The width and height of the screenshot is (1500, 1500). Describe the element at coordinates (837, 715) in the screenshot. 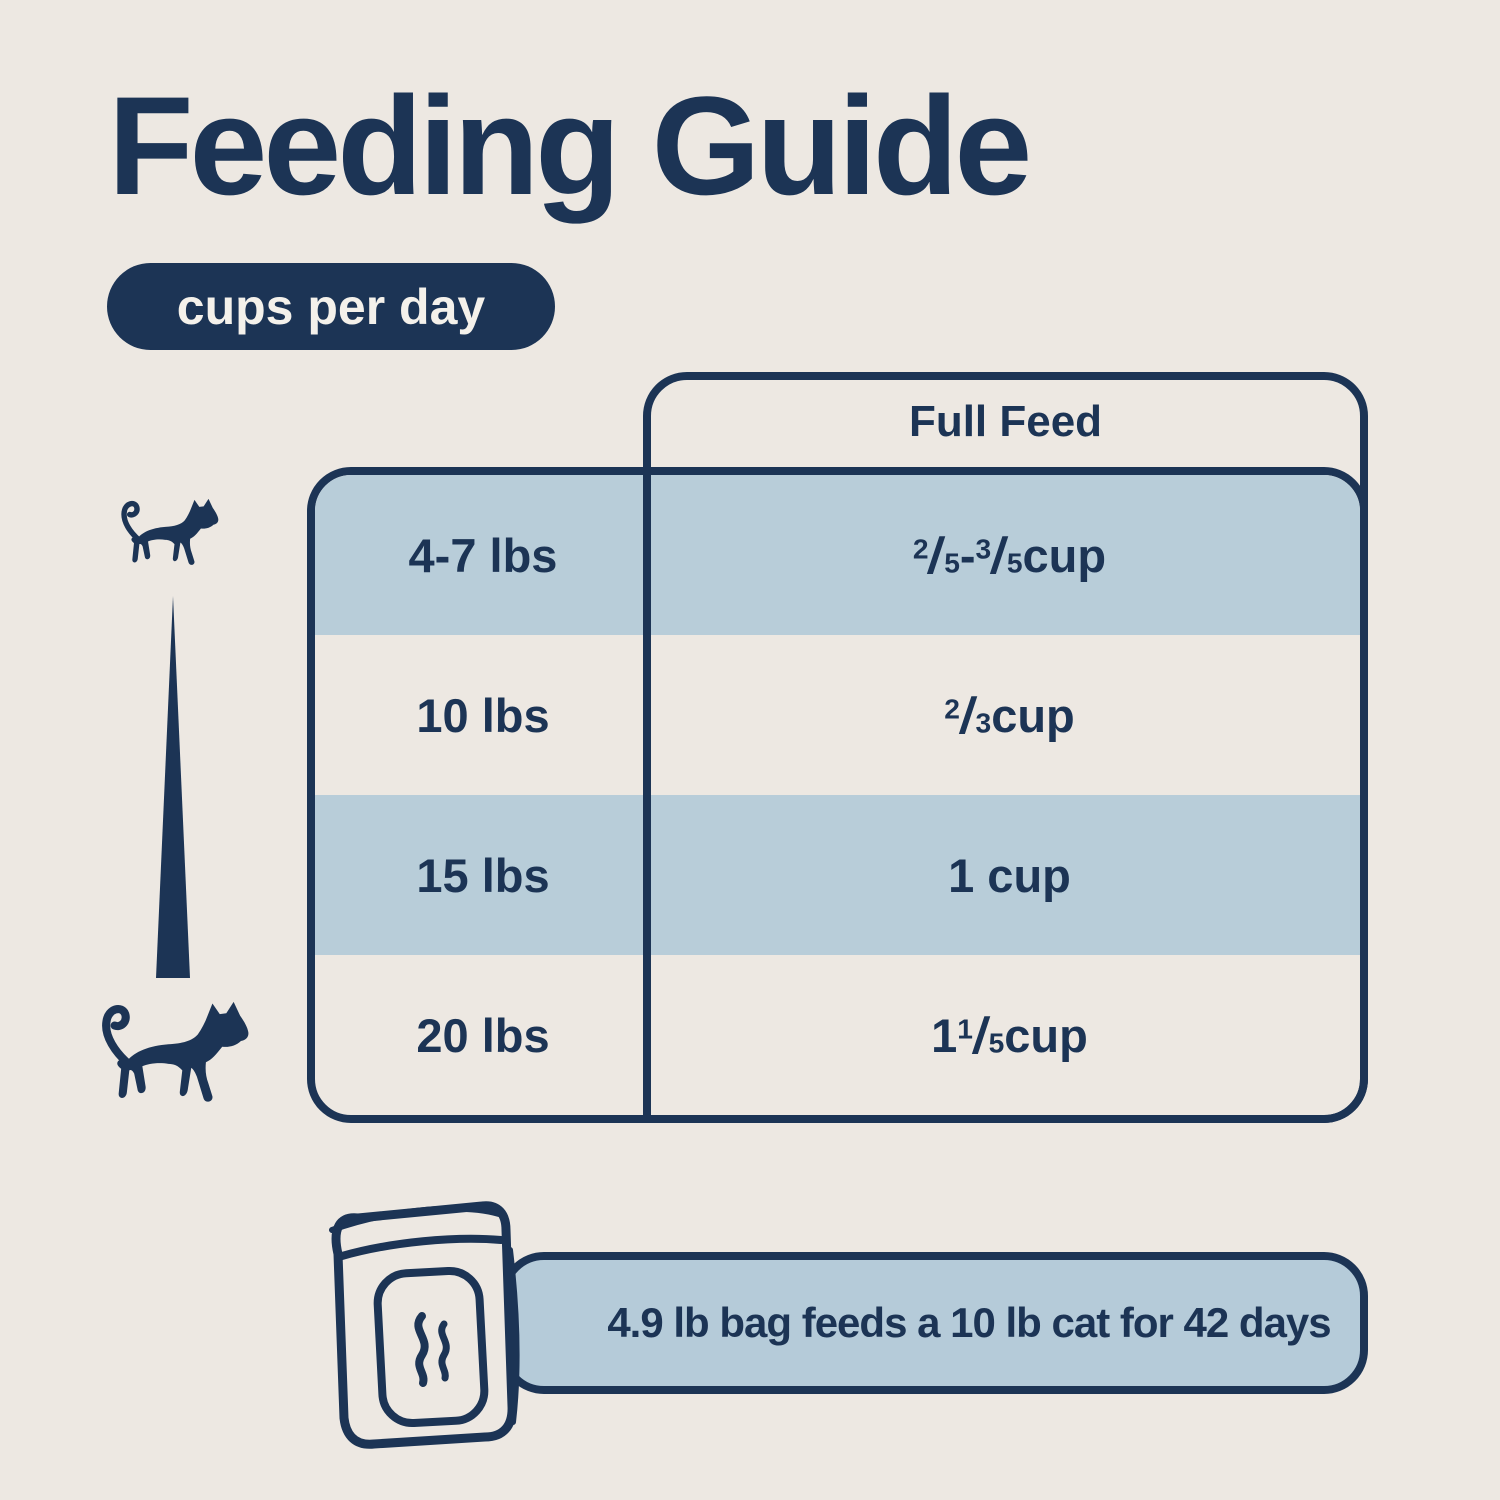

I see `table-row: 10 lbs 2/3 cup` at that location.